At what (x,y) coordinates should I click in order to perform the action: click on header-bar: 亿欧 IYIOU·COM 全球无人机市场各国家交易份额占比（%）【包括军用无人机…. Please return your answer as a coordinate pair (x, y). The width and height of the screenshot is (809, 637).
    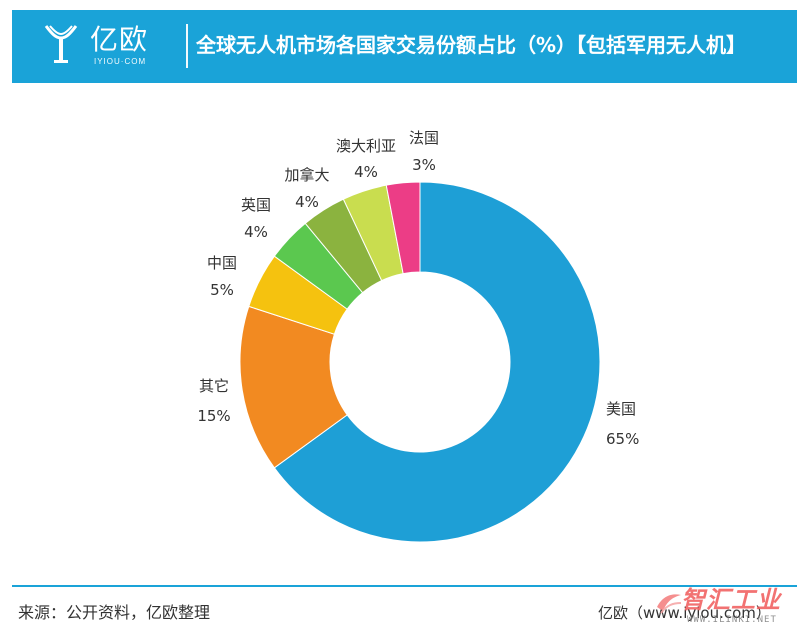
    Looking at the image, I should click on (404, 46).